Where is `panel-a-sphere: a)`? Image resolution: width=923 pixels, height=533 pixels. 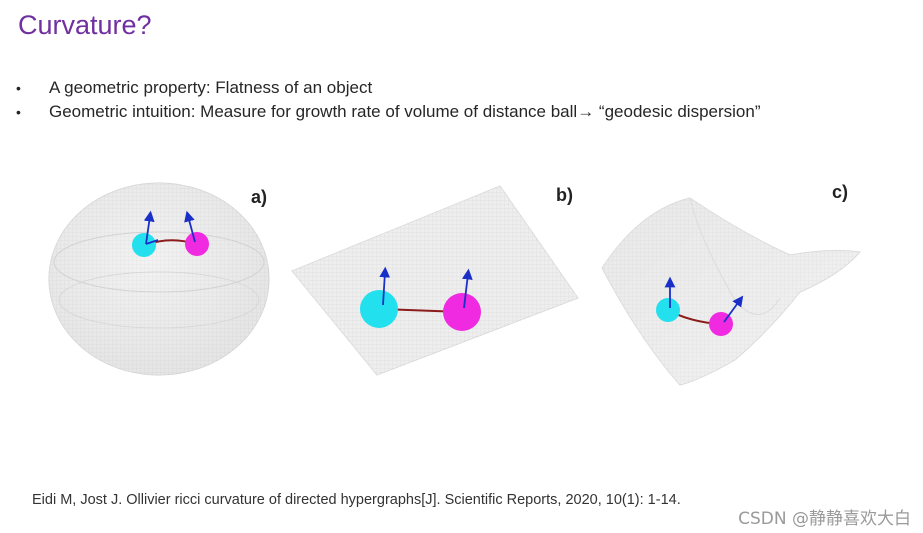 panel-a-sphere: a) is located at coordinates (159, 279).